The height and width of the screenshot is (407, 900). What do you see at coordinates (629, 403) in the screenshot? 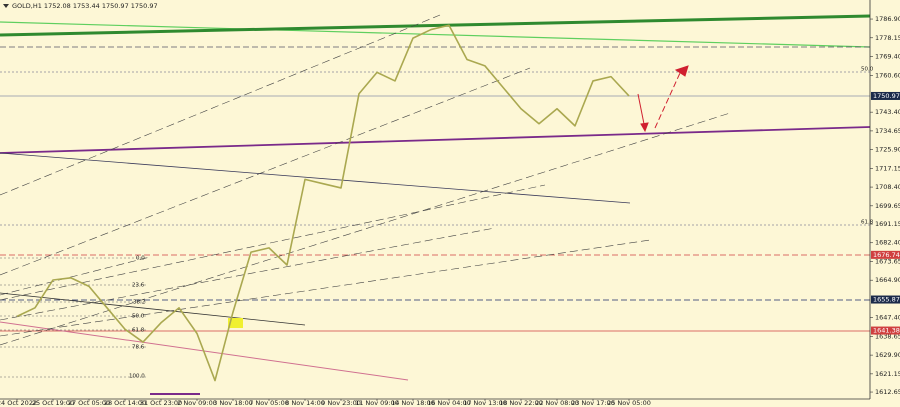
I see `x-tick-label: 25 Nov 05:00` at bounding box center [629, 403].